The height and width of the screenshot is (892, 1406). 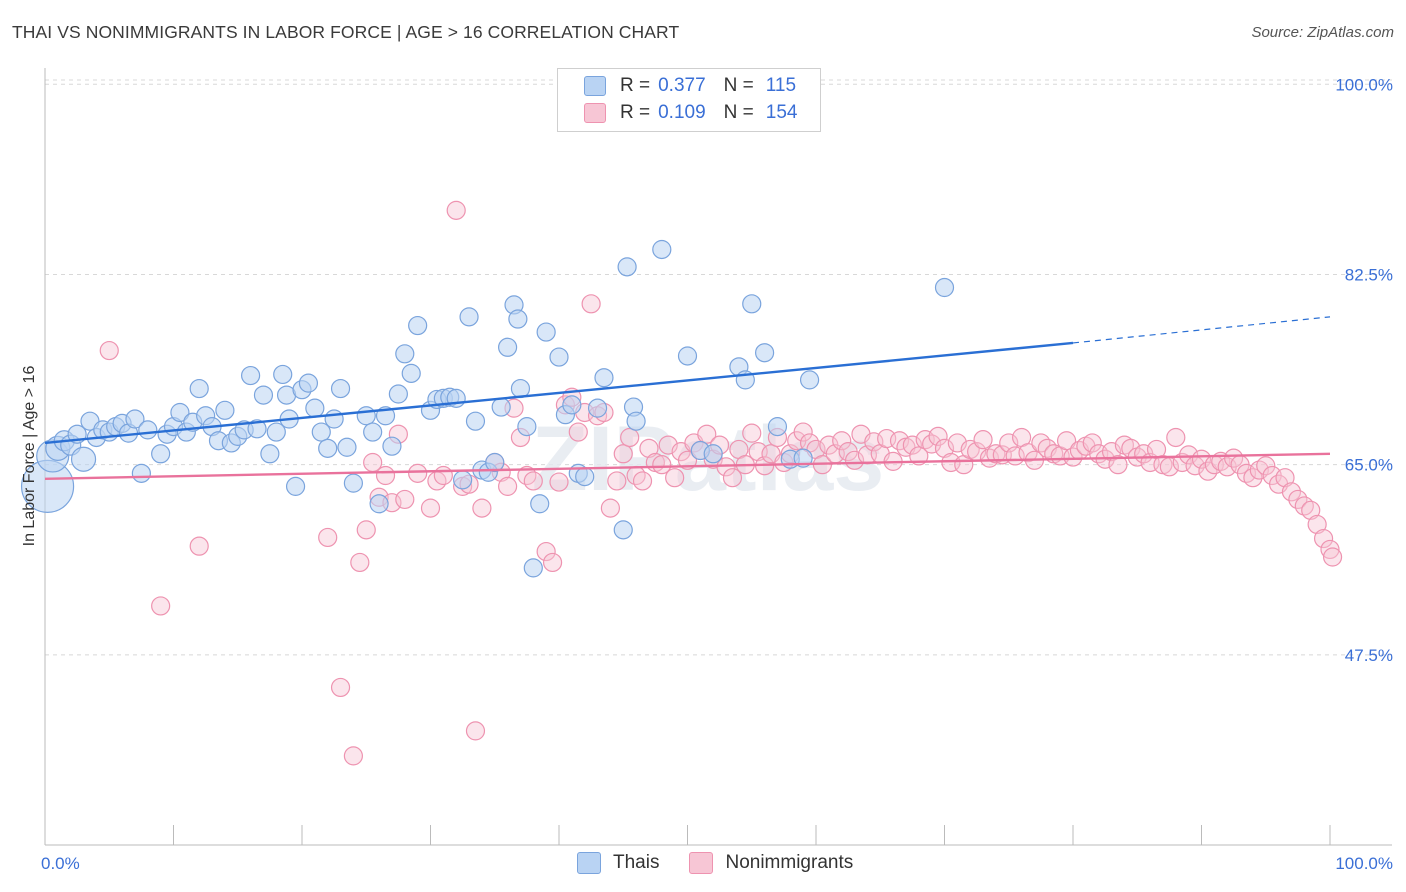 What do you see at coordinates (595, 86) in the screenshot?
I see `thais-swatch` at bounding box center [595, 86].